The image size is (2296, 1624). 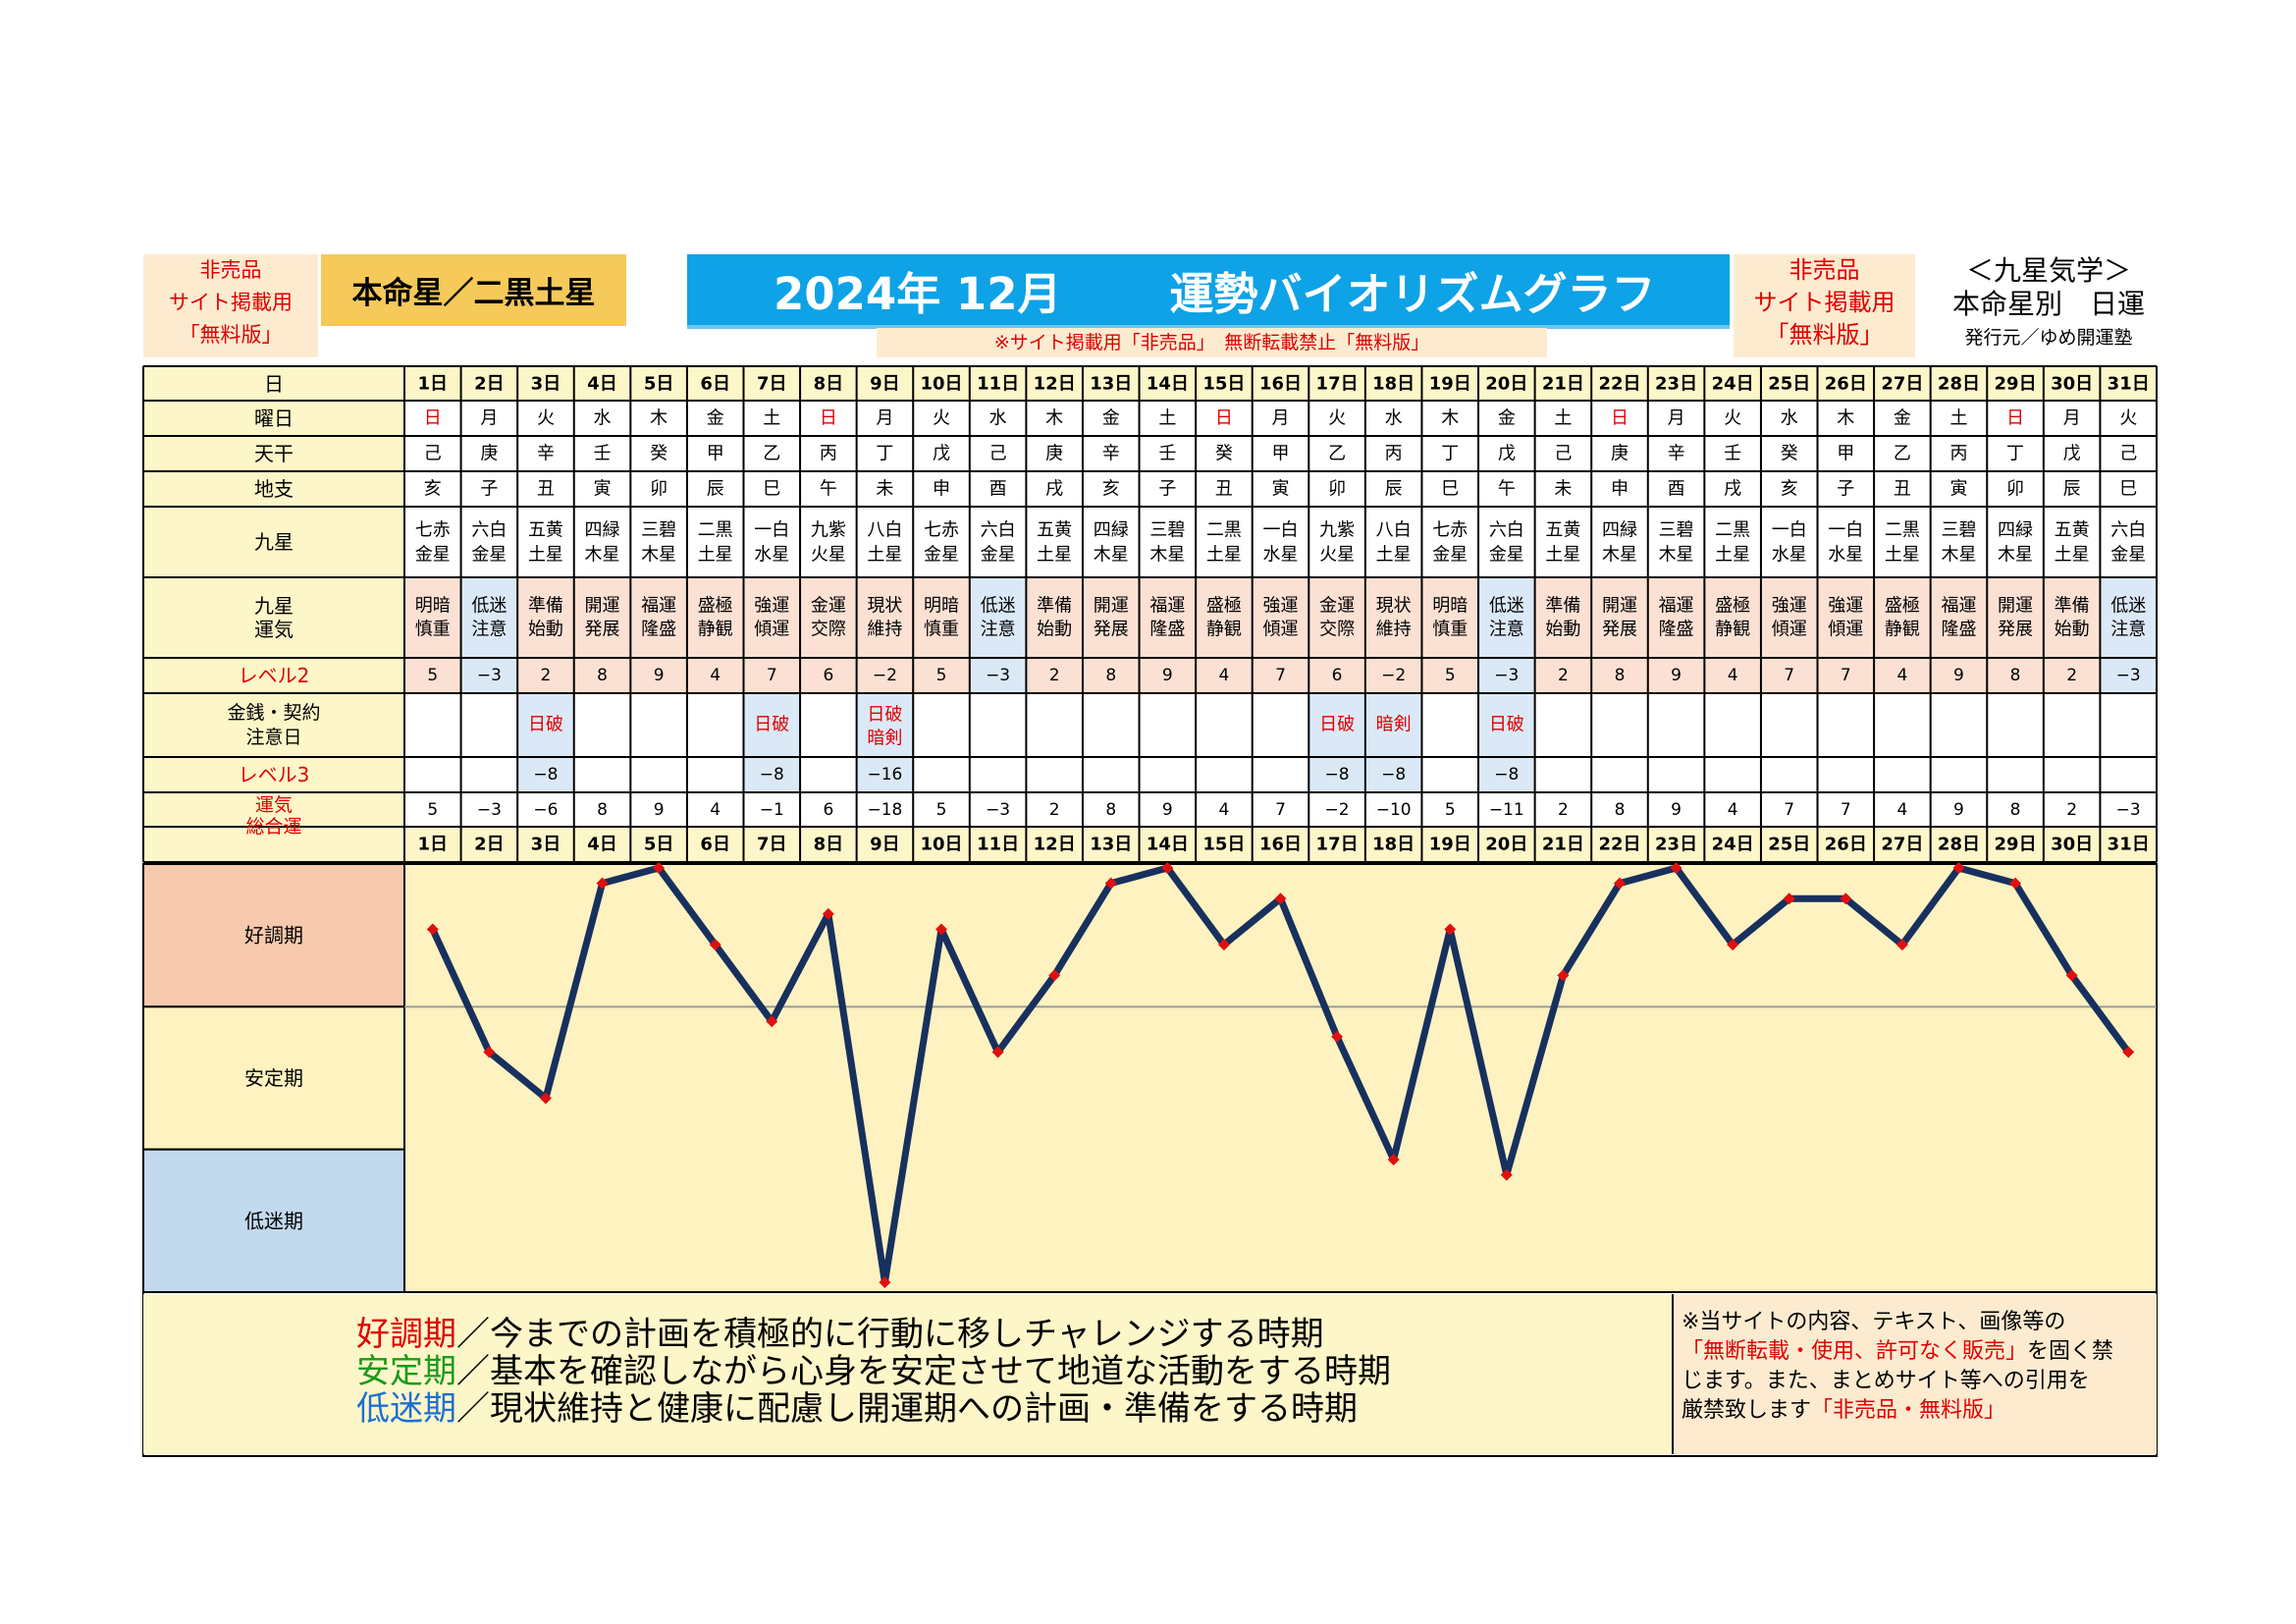 What do you see at coordinates (1337, 489) in the screenshot?
I see `chishi-cell: 卯` at bounding box center [1337, 489].